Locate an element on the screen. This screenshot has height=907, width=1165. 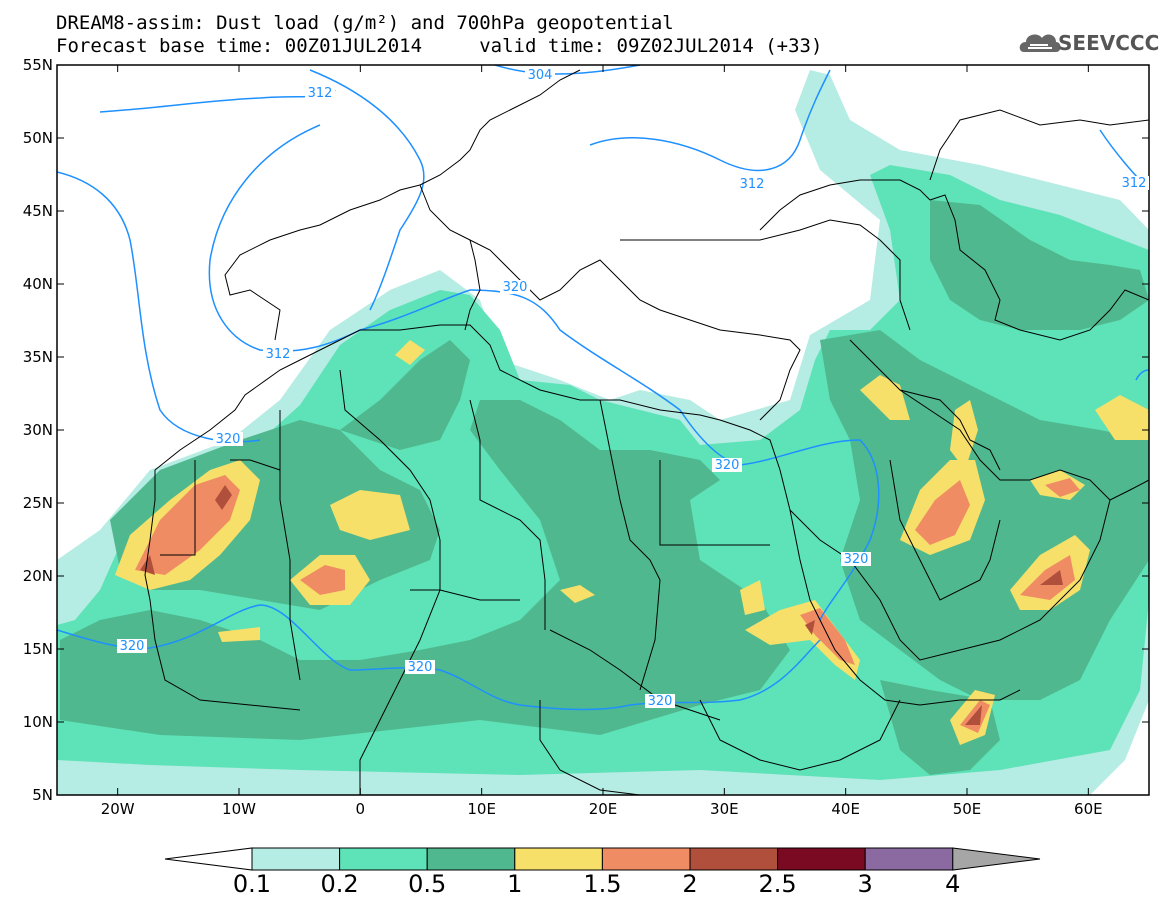
lat-tick-label: 30N is located at coordinates (38, 430).